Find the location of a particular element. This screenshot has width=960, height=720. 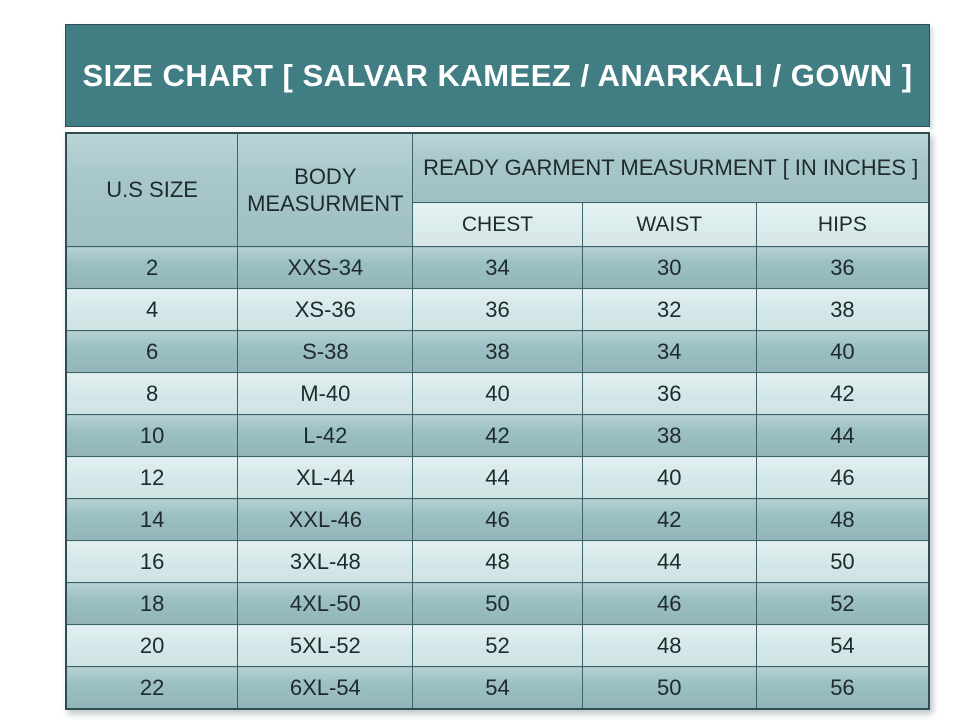

cell-us-size: 10 is located at coordinates (152, 435).